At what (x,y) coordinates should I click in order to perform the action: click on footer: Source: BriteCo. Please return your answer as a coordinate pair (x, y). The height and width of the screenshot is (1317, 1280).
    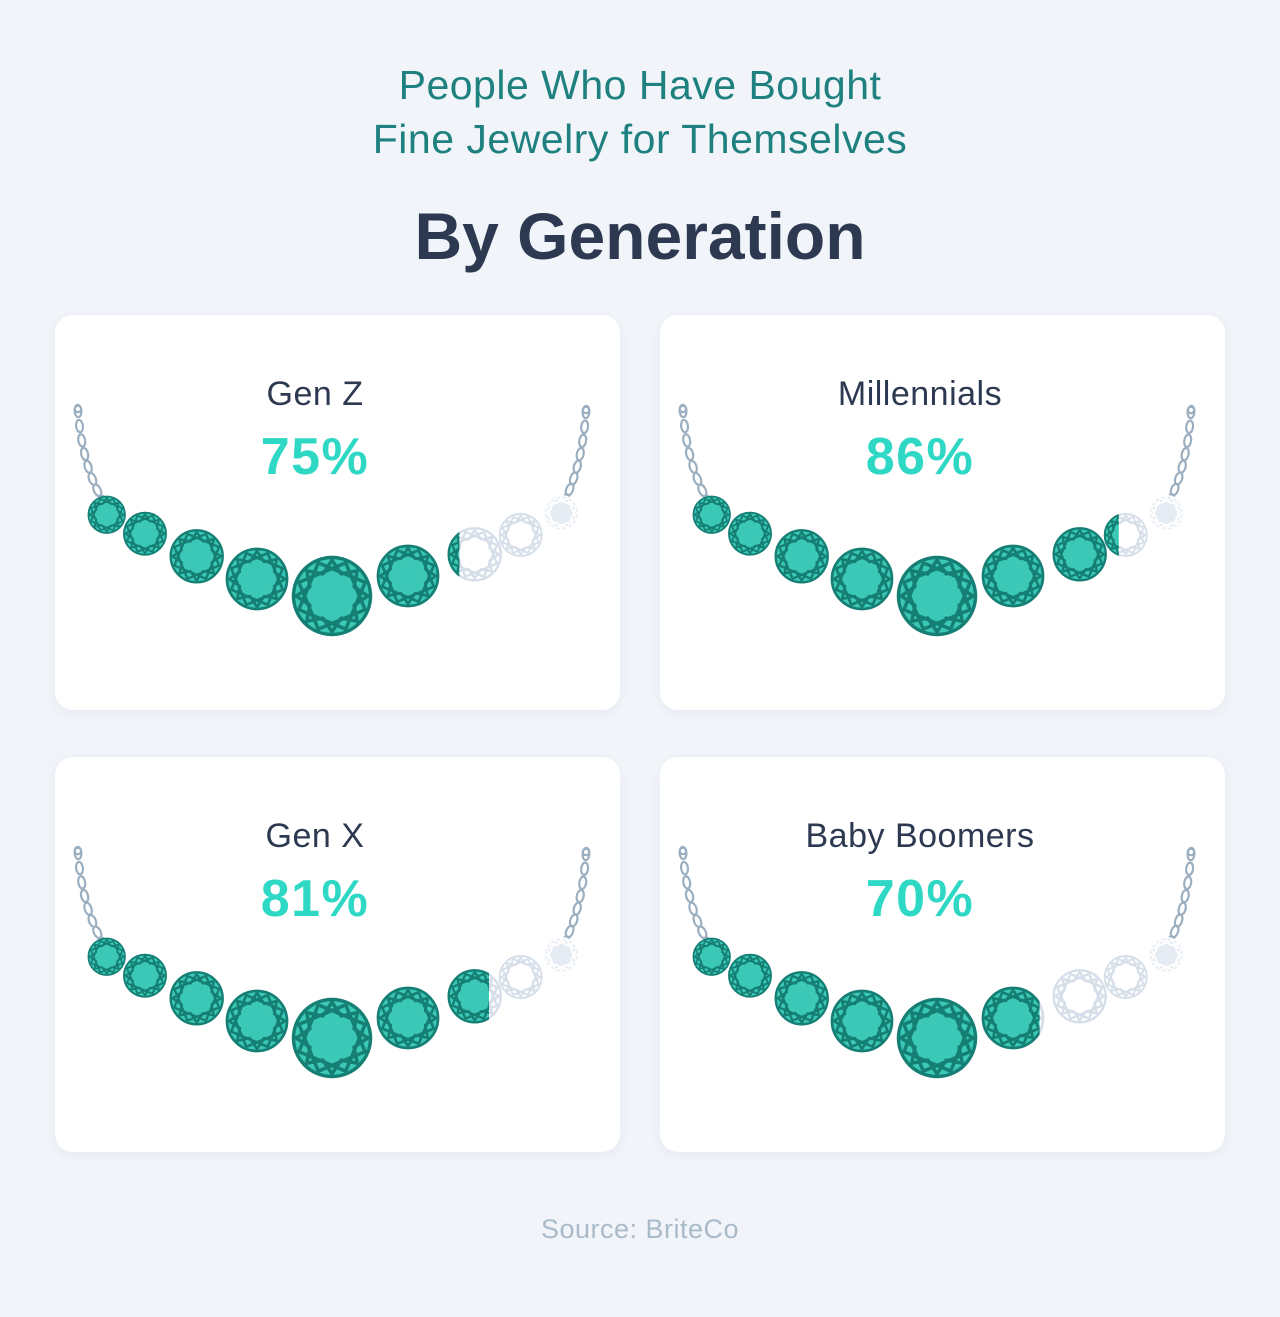
    Looking at the image, I should click on (640, 1229).